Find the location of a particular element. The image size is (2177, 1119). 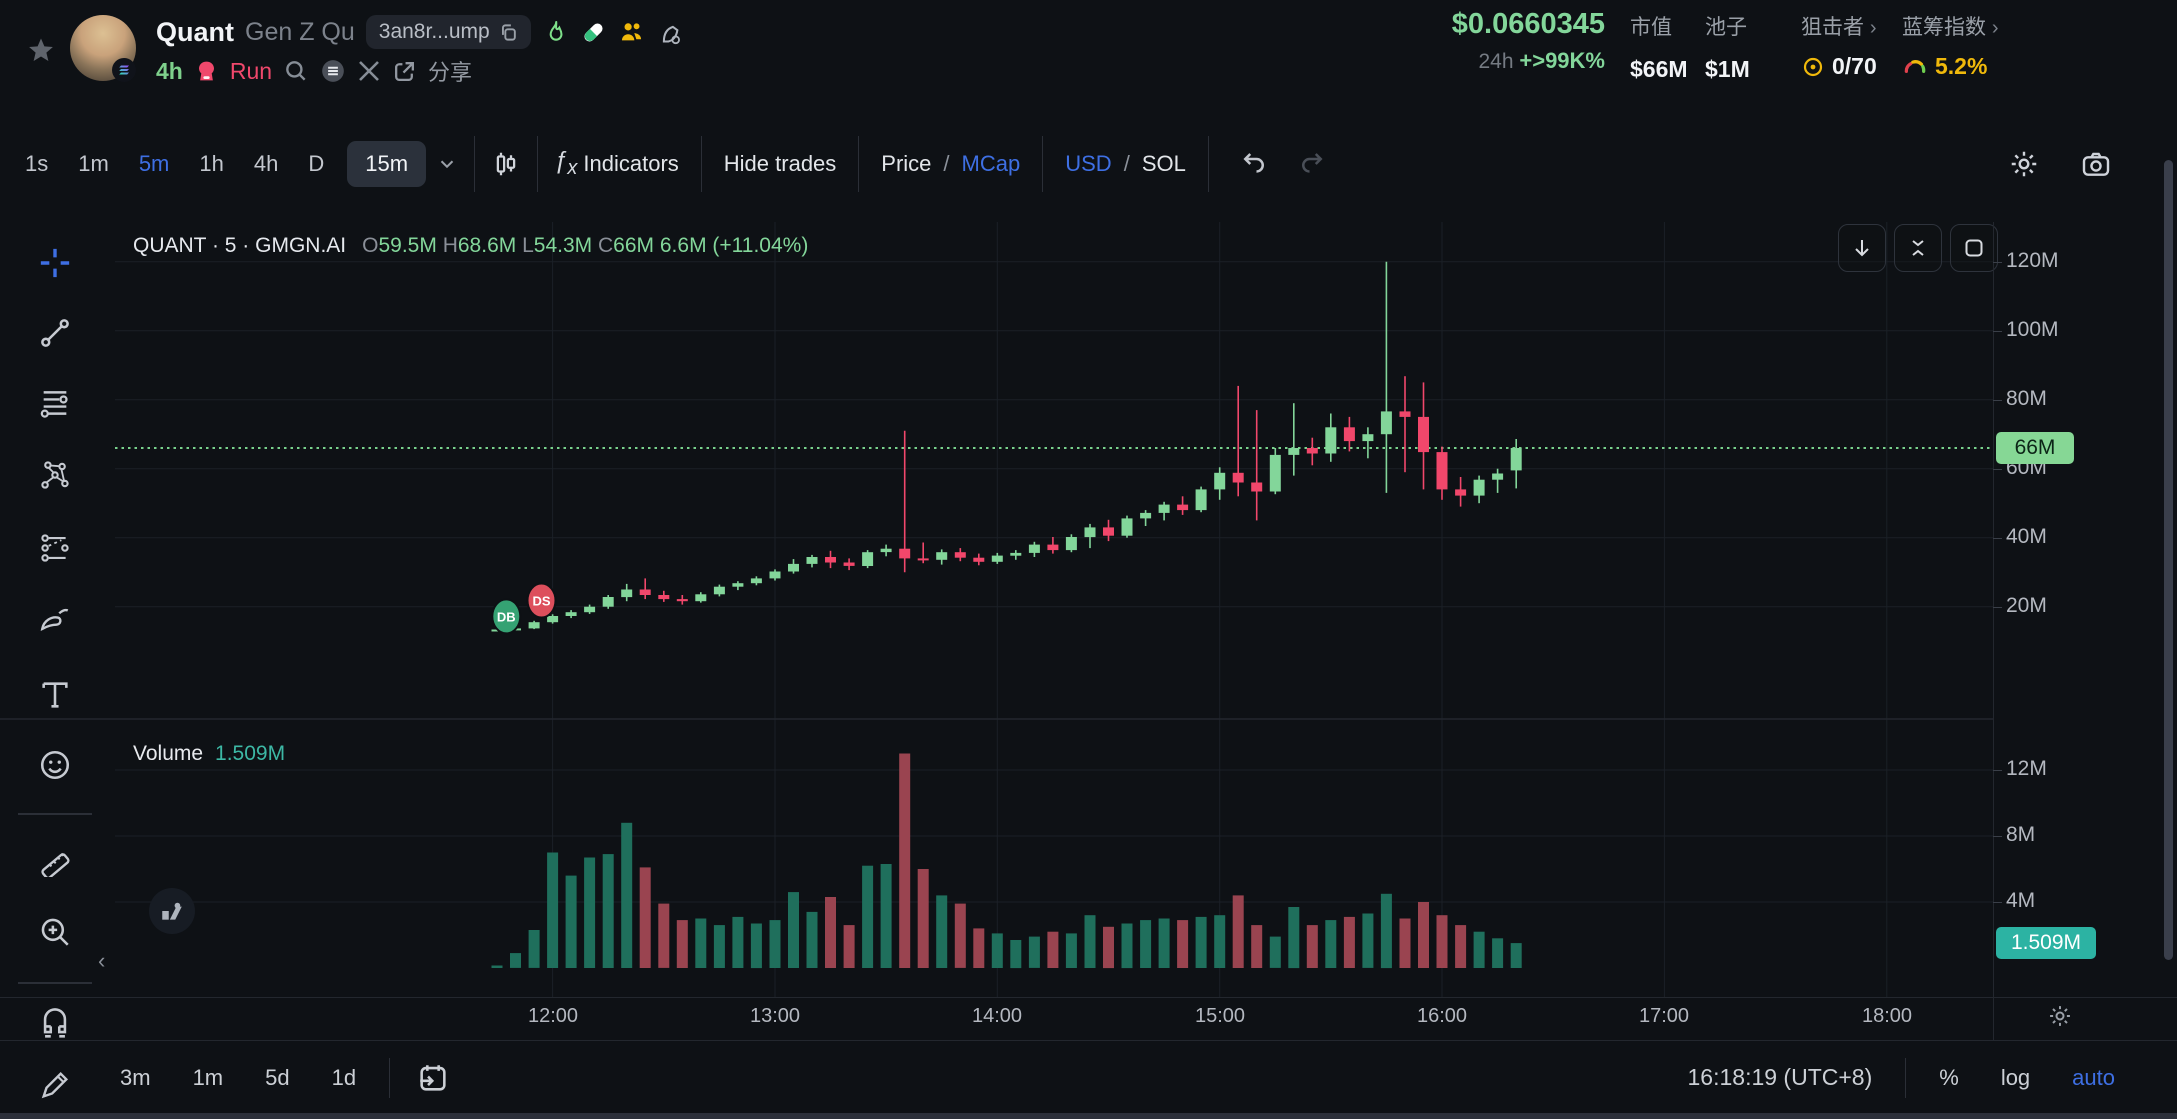

token-fullname: Gen Z Qu is located at coordinates (300, 31).